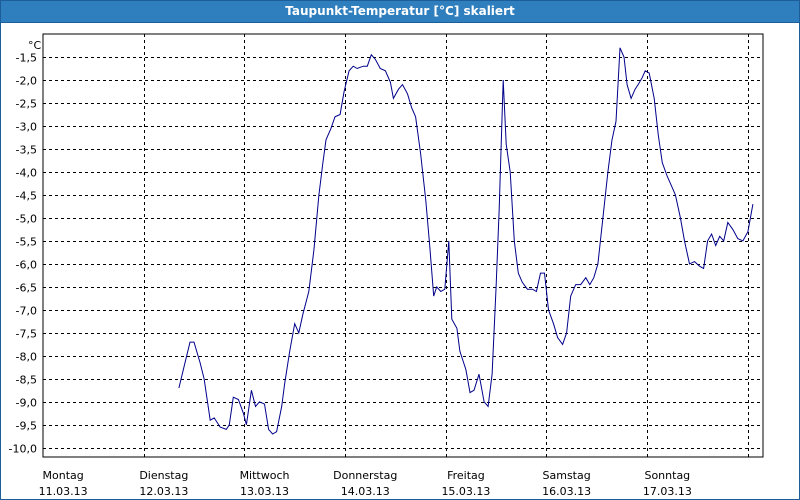  What do you see at coordinates (26, 242) in the screenshot?
I see `y-tick-label: -5,5` at bounding box center [26, 242].